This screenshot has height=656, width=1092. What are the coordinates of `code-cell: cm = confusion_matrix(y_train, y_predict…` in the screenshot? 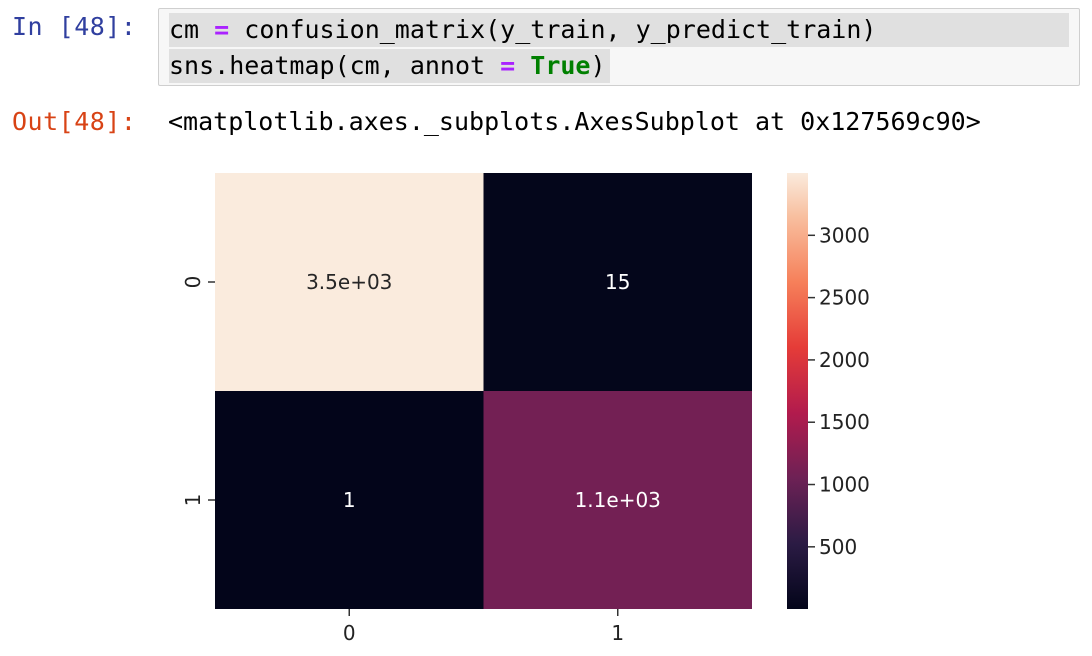 It's located at (619, 47).